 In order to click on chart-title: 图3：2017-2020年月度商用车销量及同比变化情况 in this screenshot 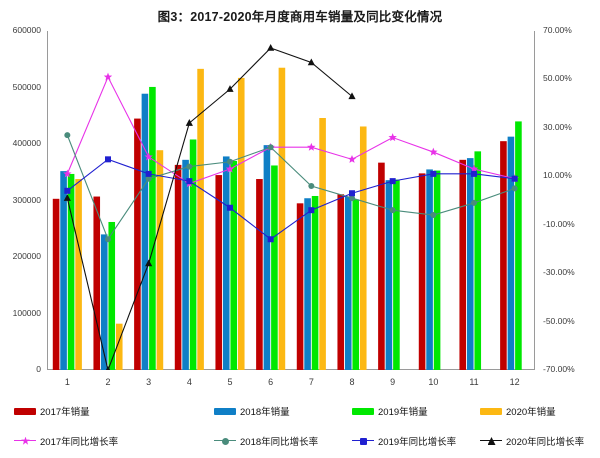, I will do `click(300, 17)`.